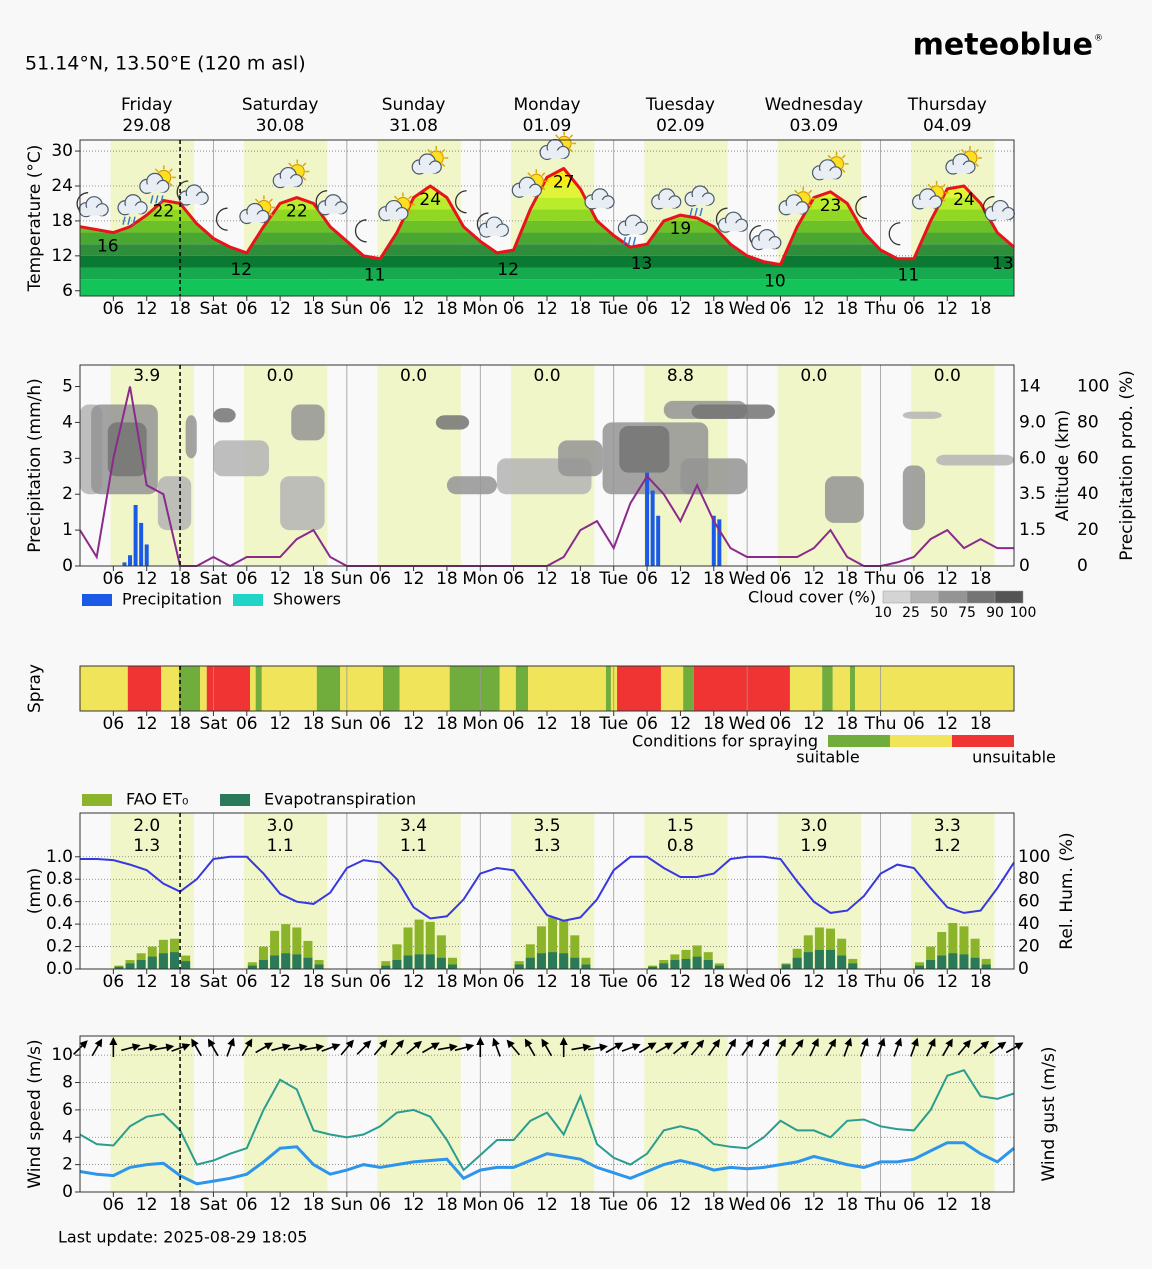  Describe the element at coordinates (883, 613) in the screenshot. I see `cloud-legend-tick: 10` at that location.